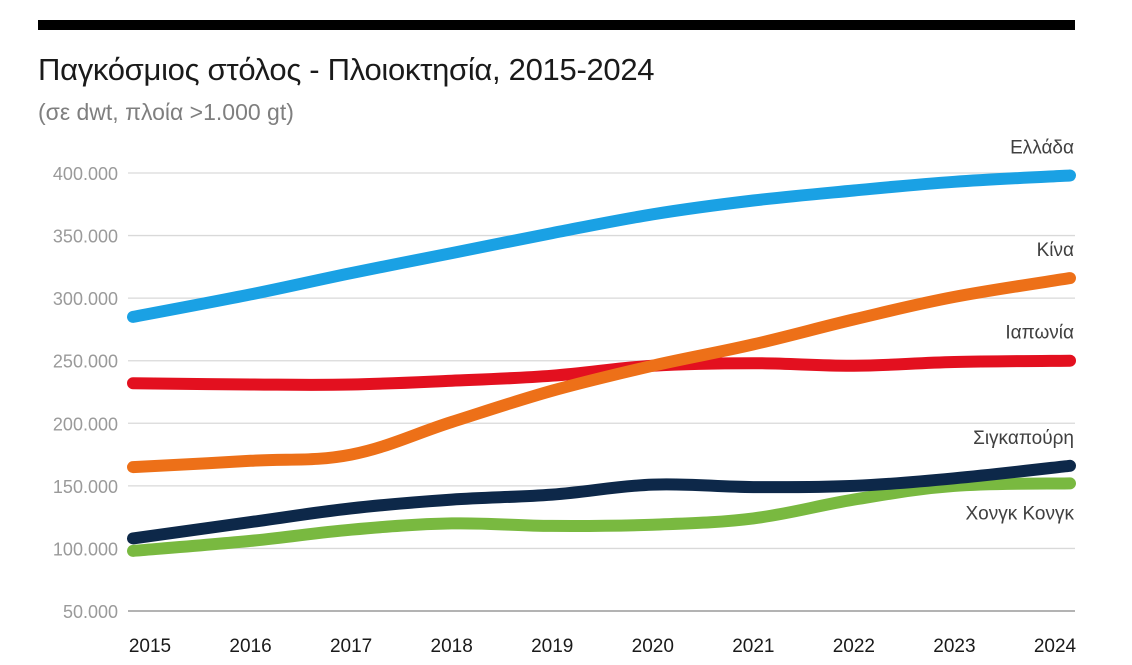  What do you see at coordinates (552, 646) in the screenshot?
I see `x-tick-label: 2019` at bounding box center [552, 646].